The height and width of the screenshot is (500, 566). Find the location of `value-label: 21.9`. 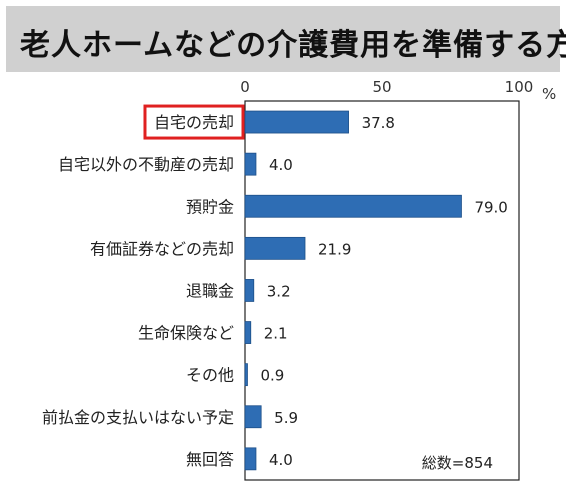

value-label: 21.9 is located at coordinates (334, 249).